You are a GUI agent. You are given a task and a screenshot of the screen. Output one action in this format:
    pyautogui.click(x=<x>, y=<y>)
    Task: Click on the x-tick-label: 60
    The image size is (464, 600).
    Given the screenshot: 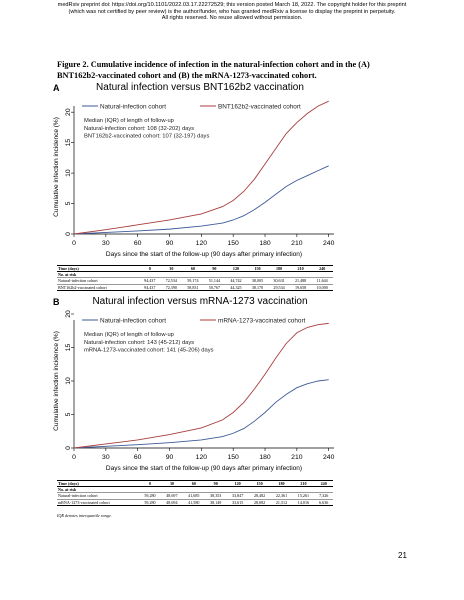 What is the action you would take?
    pyautogui.click(x=138, y=457)
    